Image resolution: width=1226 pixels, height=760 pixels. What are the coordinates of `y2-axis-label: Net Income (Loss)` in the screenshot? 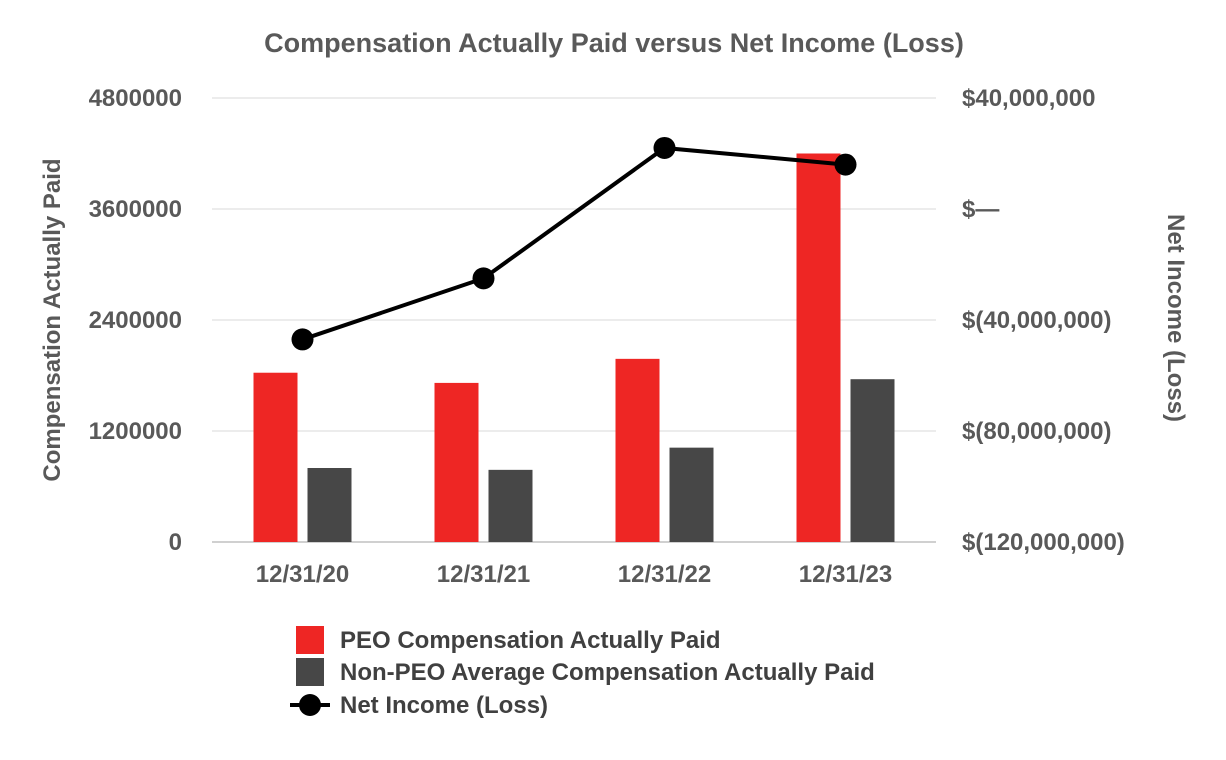 It's located at (1175, 318).